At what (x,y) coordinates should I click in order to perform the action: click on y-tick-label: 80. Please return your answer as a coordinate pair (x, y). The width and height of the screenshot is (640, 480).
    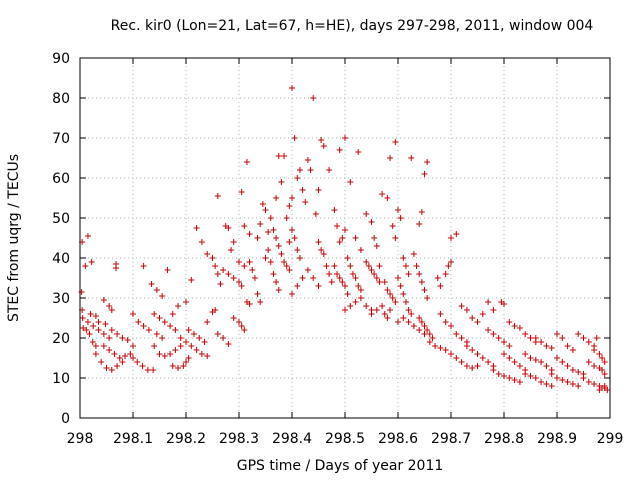
    Looking at the image, I should click on (61, 99).